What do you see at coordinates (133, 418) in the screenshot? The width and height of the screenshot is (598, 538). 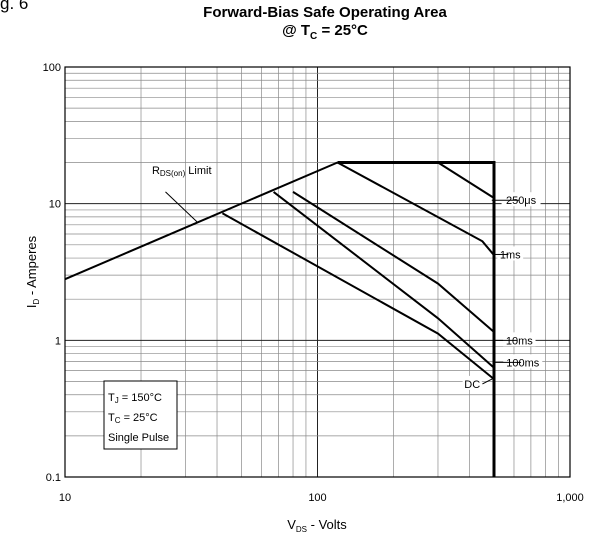 I see `conditions-line-2: TC = 25°C` at bounding box center [133, 418].